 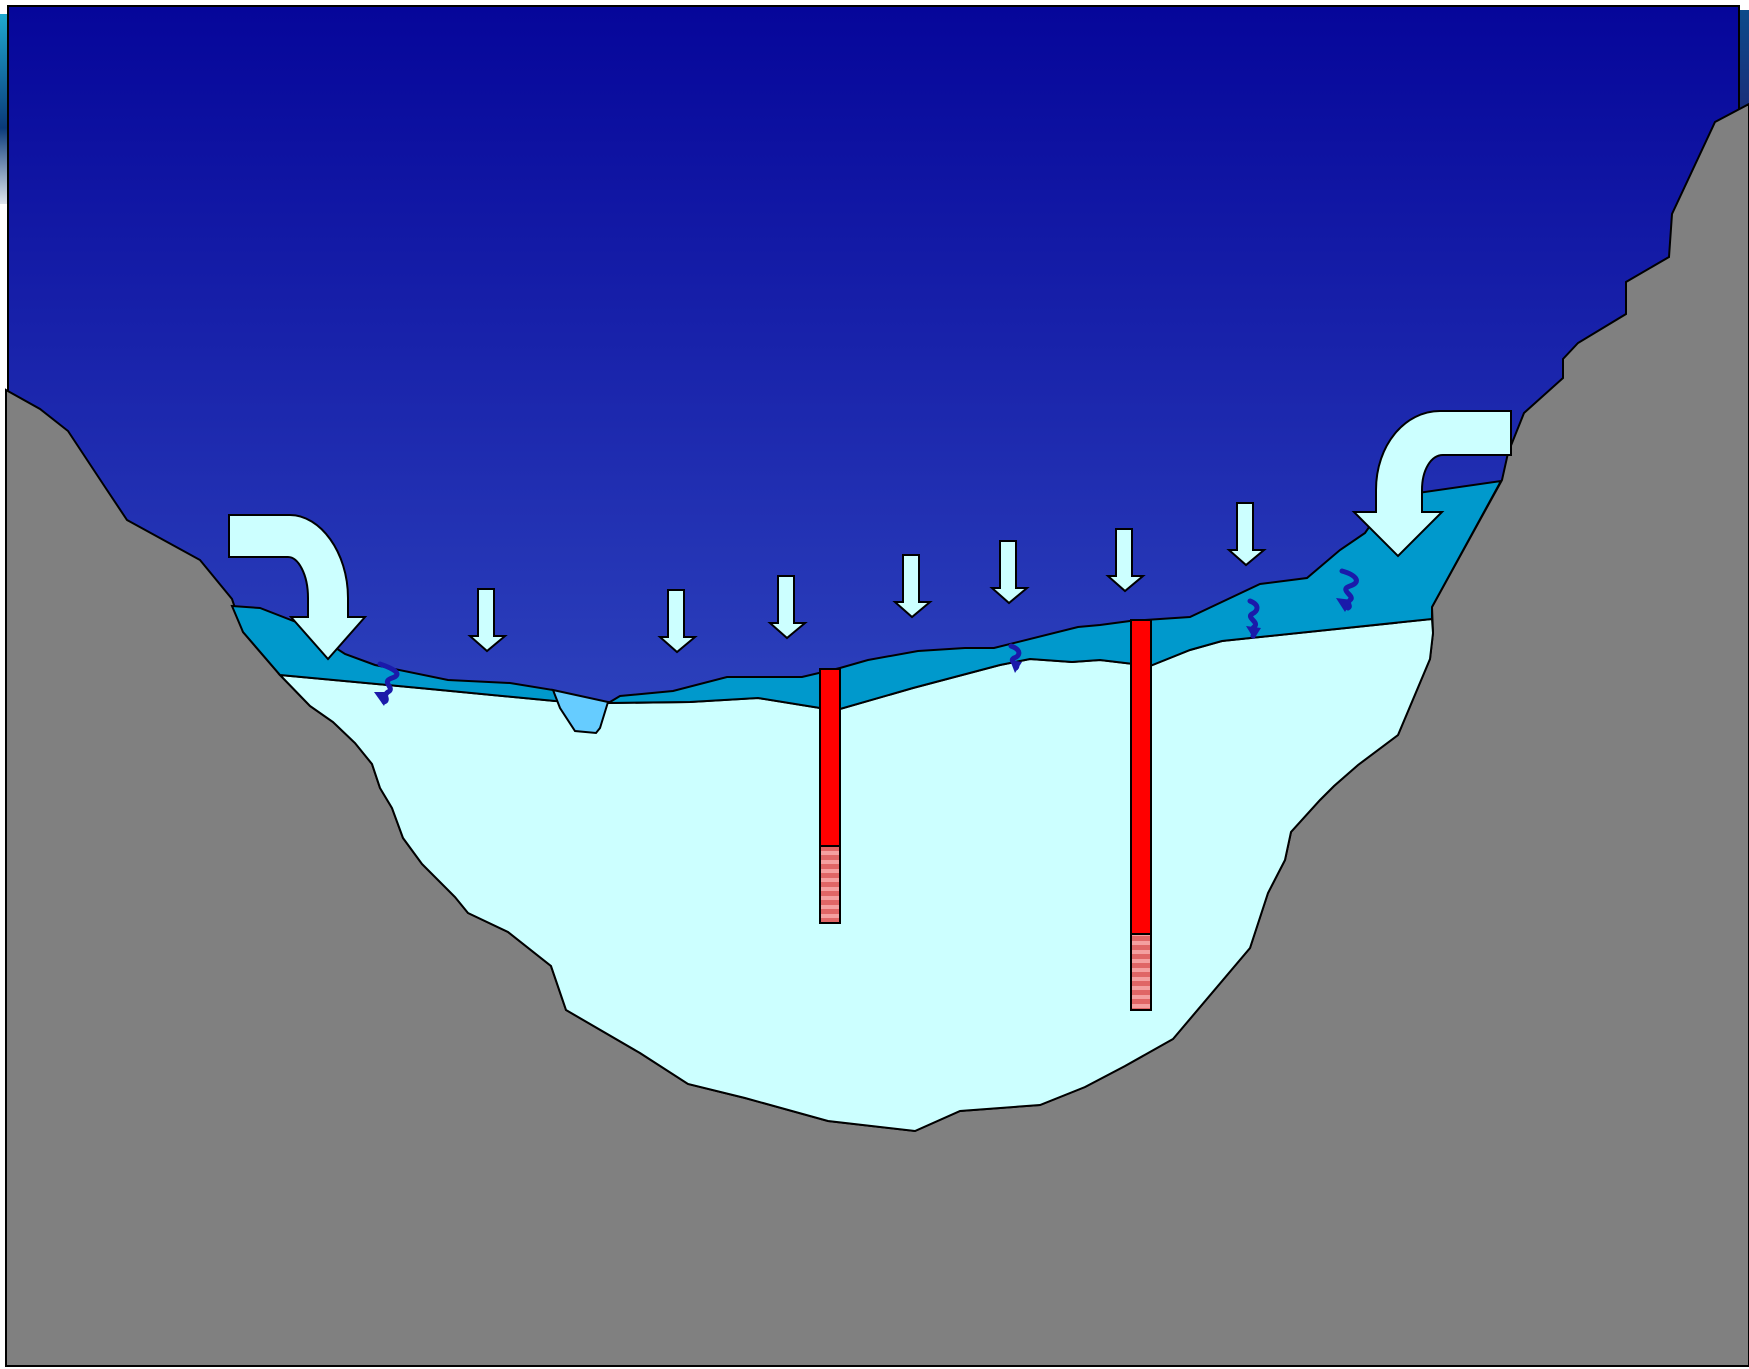 I want to click on left-edge-sliver, so click(x=4, y=109).